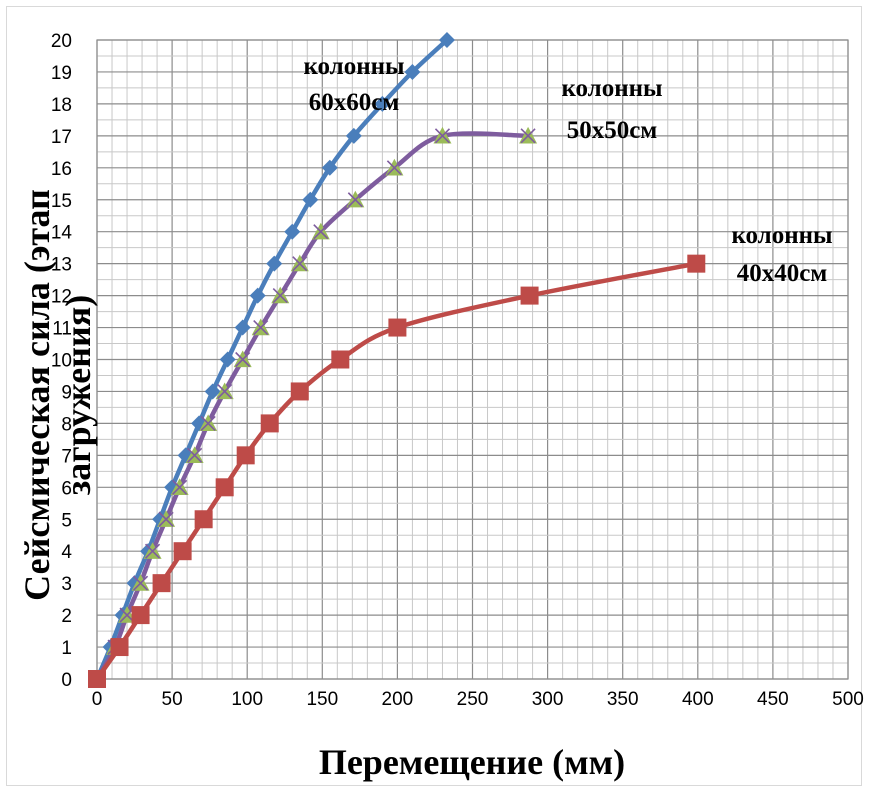 This screenshot has width=870, height=792. I want to click on x-tick-label: 150, so click(322, 699).